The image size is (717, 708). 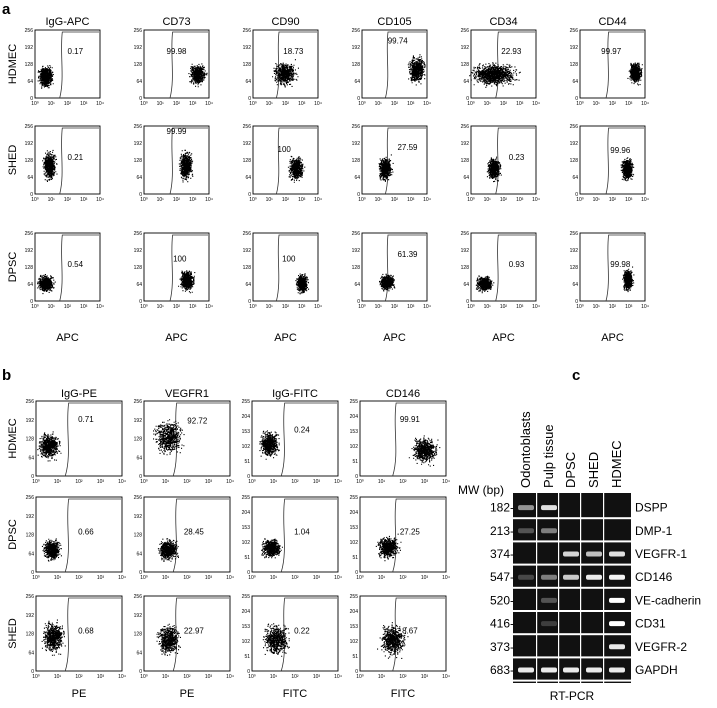 I want to click on mw-marker: 547-, so click(x=502, y=577).